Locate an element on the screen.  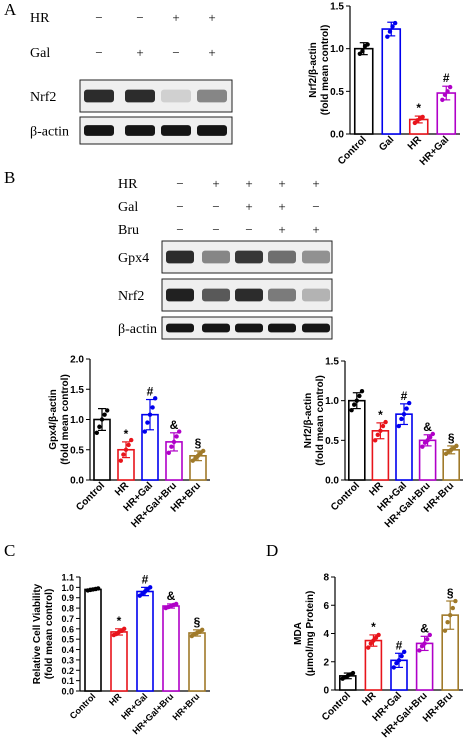
y-tick-label: 2 is located at coordinates (326, 662).